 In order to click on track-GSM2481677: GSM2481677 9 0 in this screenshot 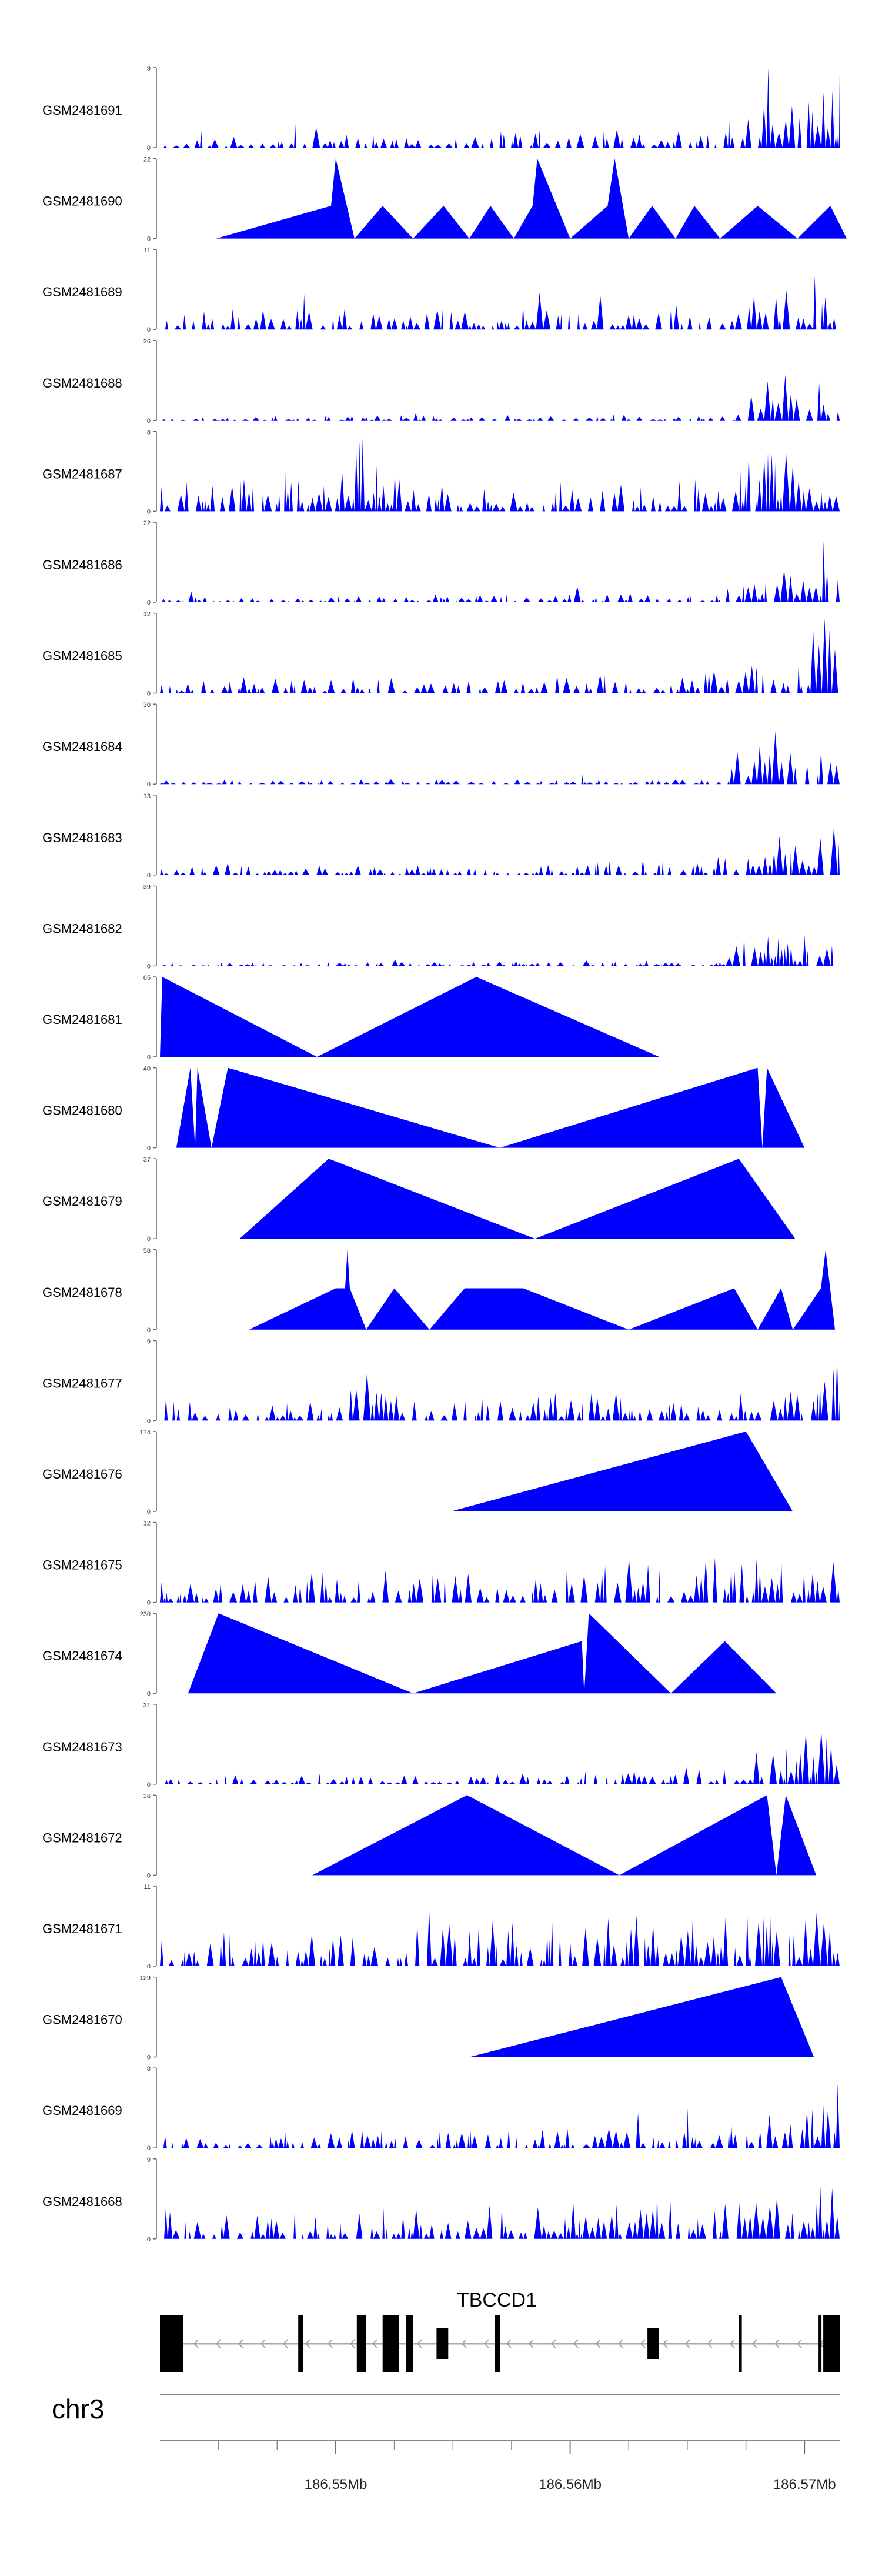, I will do `click(441, 1381)`.